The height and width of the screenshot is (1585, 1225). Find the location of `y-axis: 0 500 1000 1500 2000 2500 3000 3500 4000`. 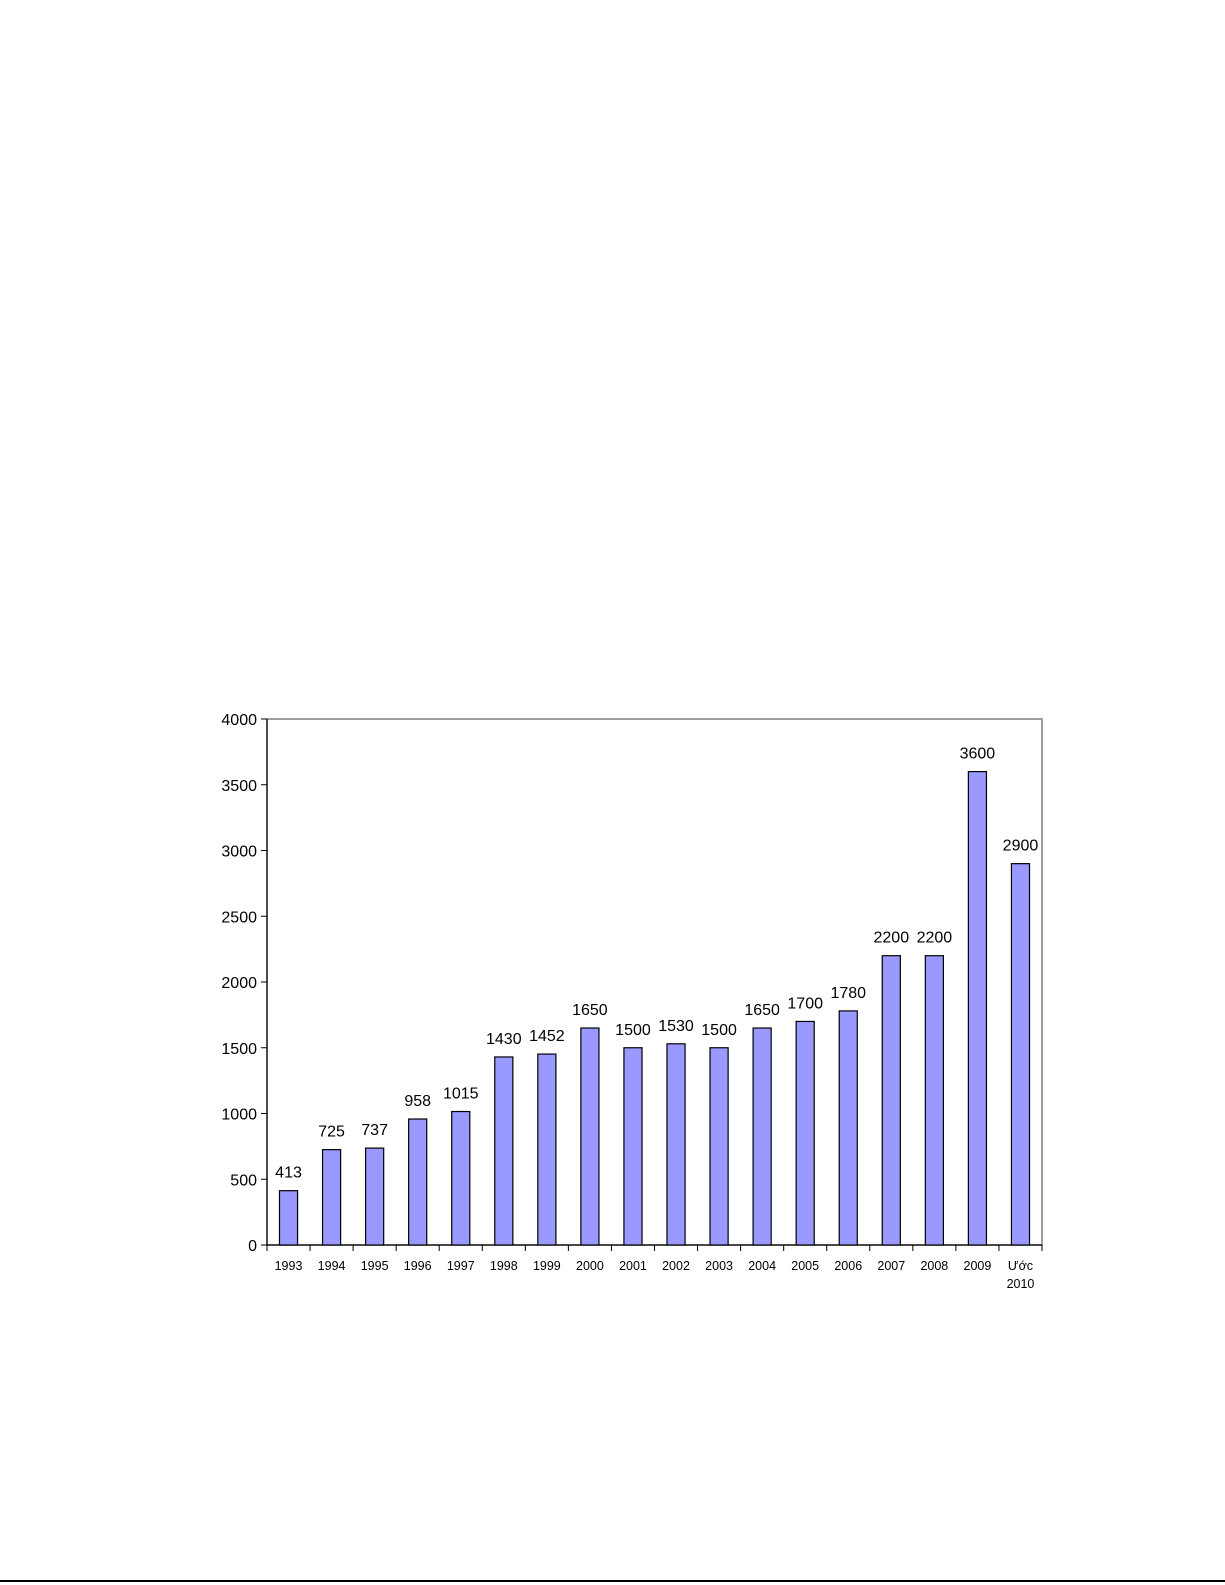

y-axis: 0 500 1000 1500 2000 2500 3000 3500 4000 is located at coordinates (244, 983).